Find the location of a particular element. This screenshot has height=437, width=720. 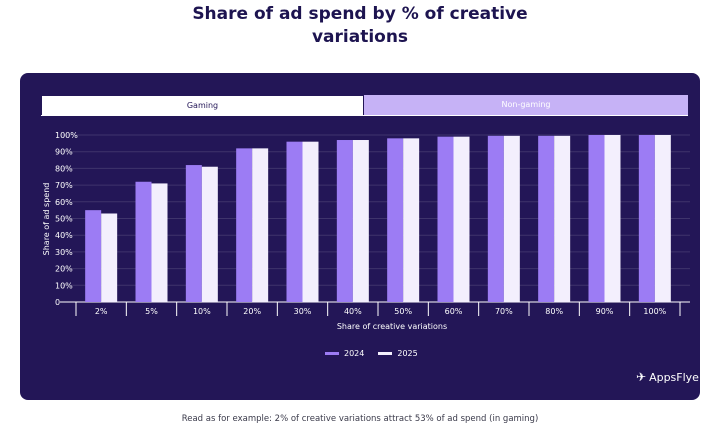

appsflyer-logo: ✈ AppsFlyer is located at coordinates (669, 377).